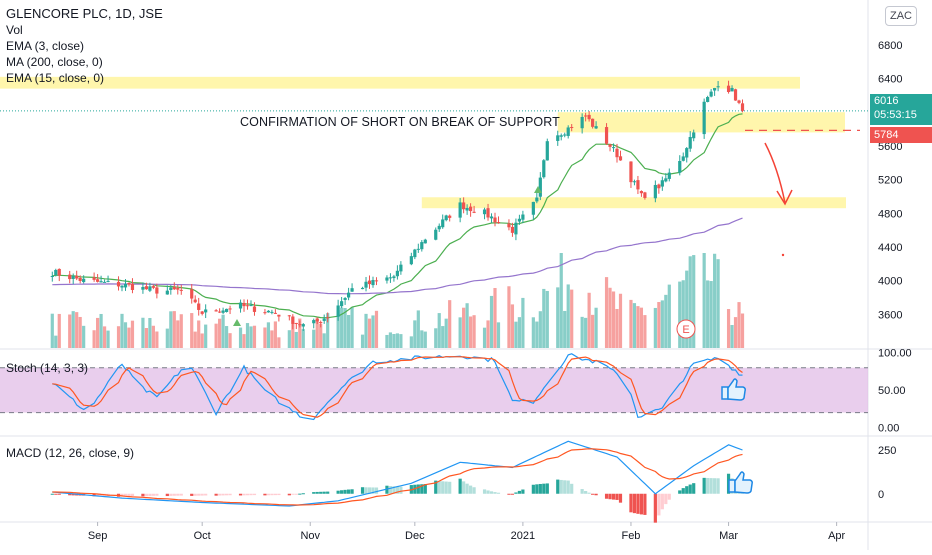 Image resolution: width=932 pixels, height=555 pixels. Describe the element at coordinates (55, 78) in the screenshot. I see `legend-ema15: EMA (15, close, 0)` at that location.